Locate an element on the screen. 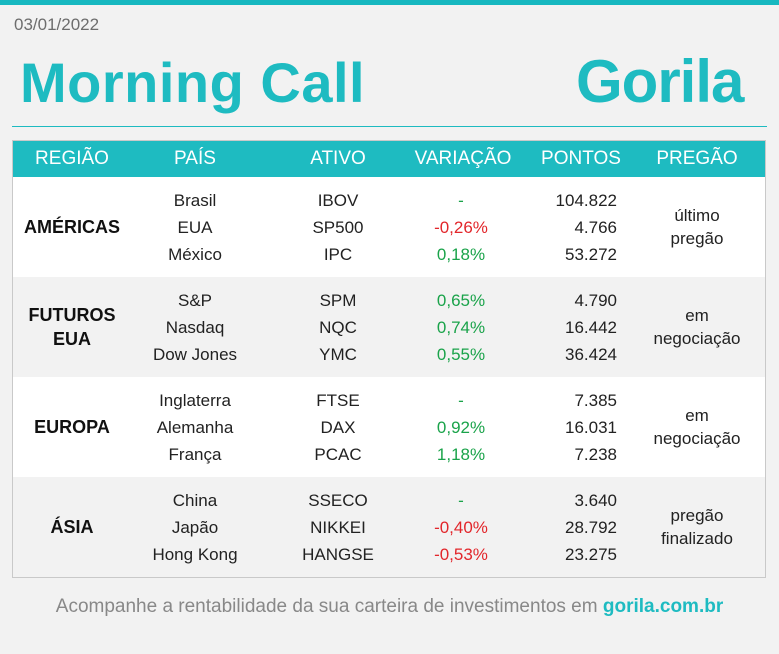  country-cell: Nasdaq is located at coordinates (195, 327).